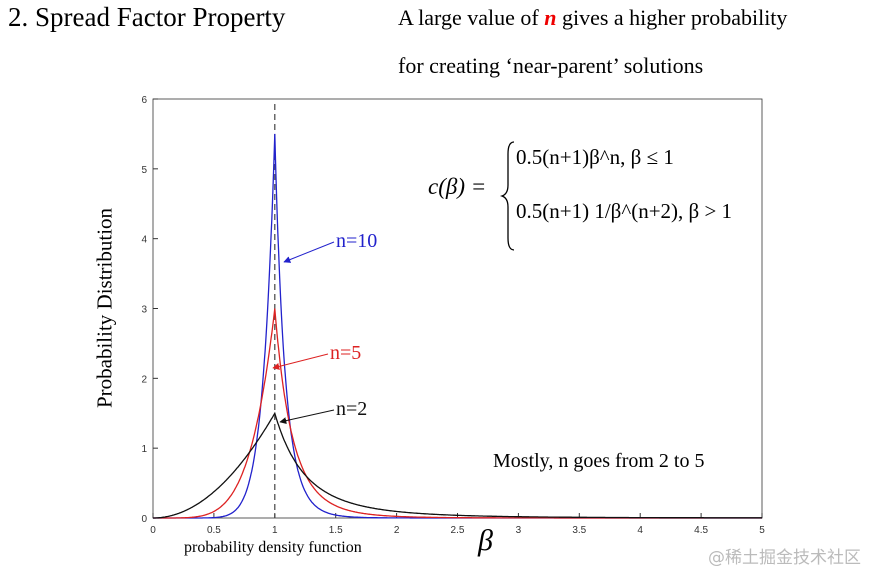 This screenshot has height=568, width=885. I want to click on x-tick-label: 5, so click(762, 530).